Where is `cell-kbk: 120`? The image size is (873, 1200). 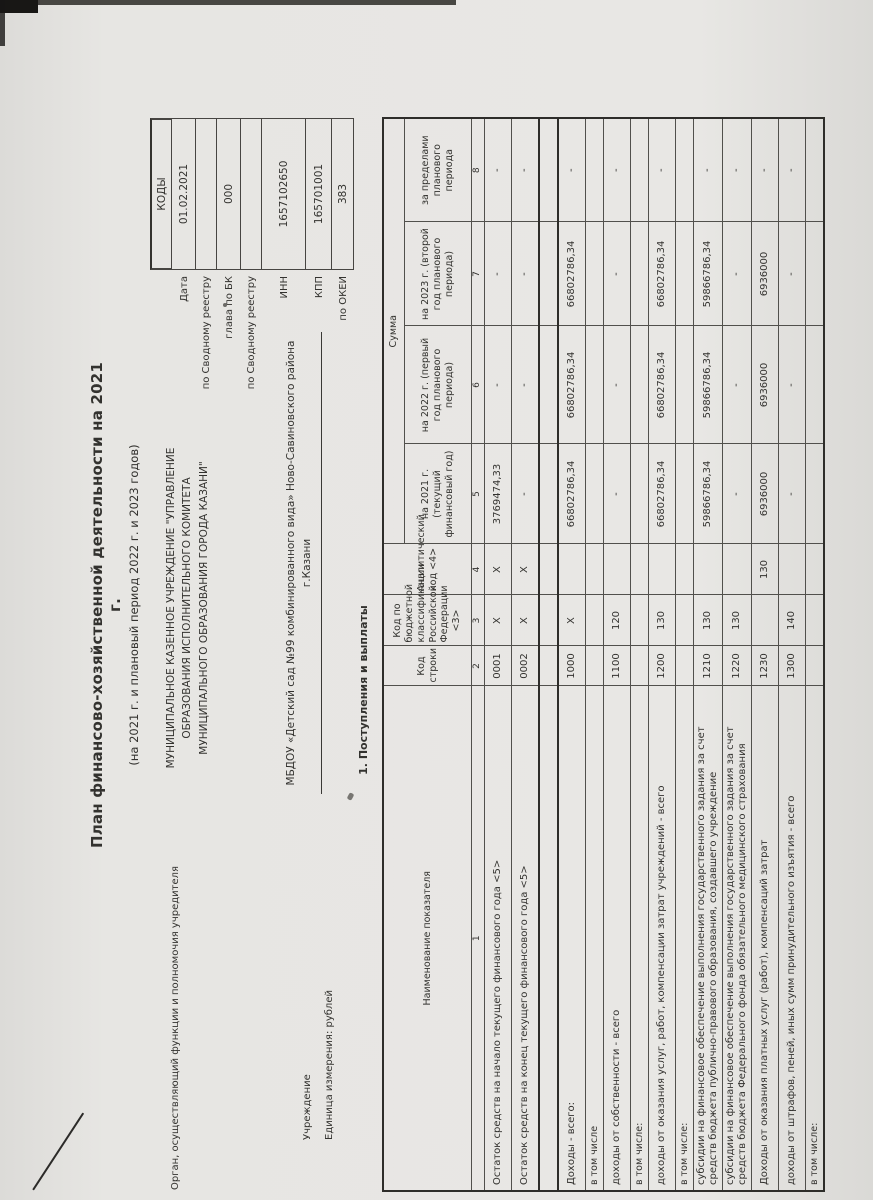 cell-kbk: 120 is located at coordinates (617, 620).